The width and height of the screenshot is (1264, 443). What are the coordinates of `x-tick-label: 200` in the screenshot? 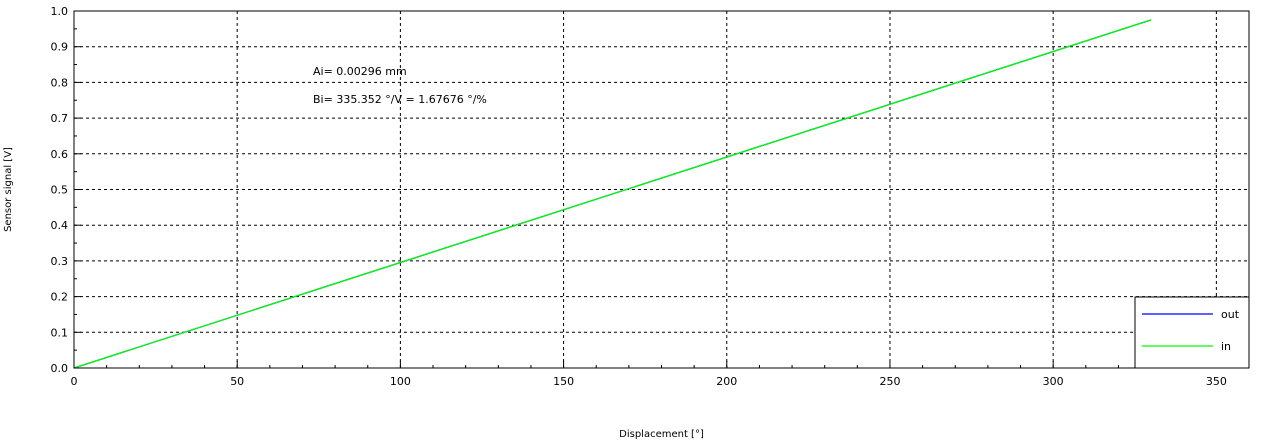 It's located at (726, 381).